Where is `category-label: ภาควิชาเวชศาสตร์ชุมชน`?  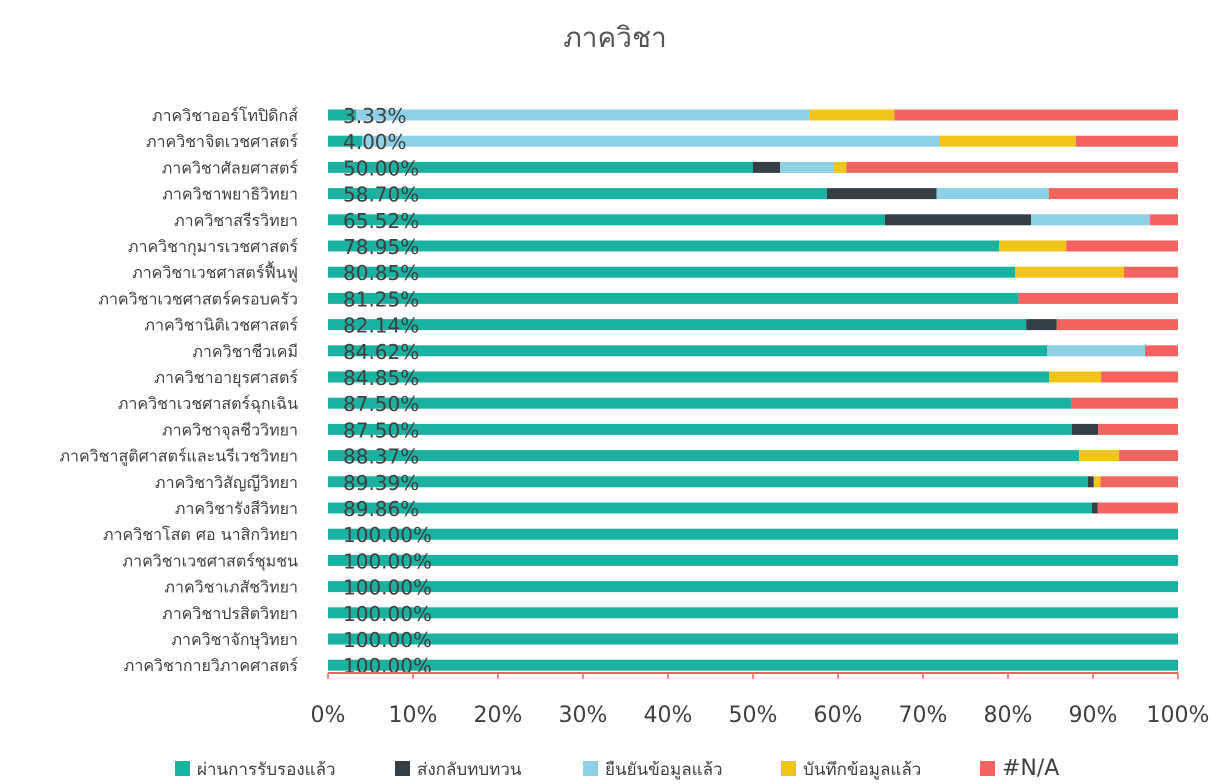
category-label: ภาควิชาเวชศาสตร์ชุมชน is located at coordinates (211, 561).